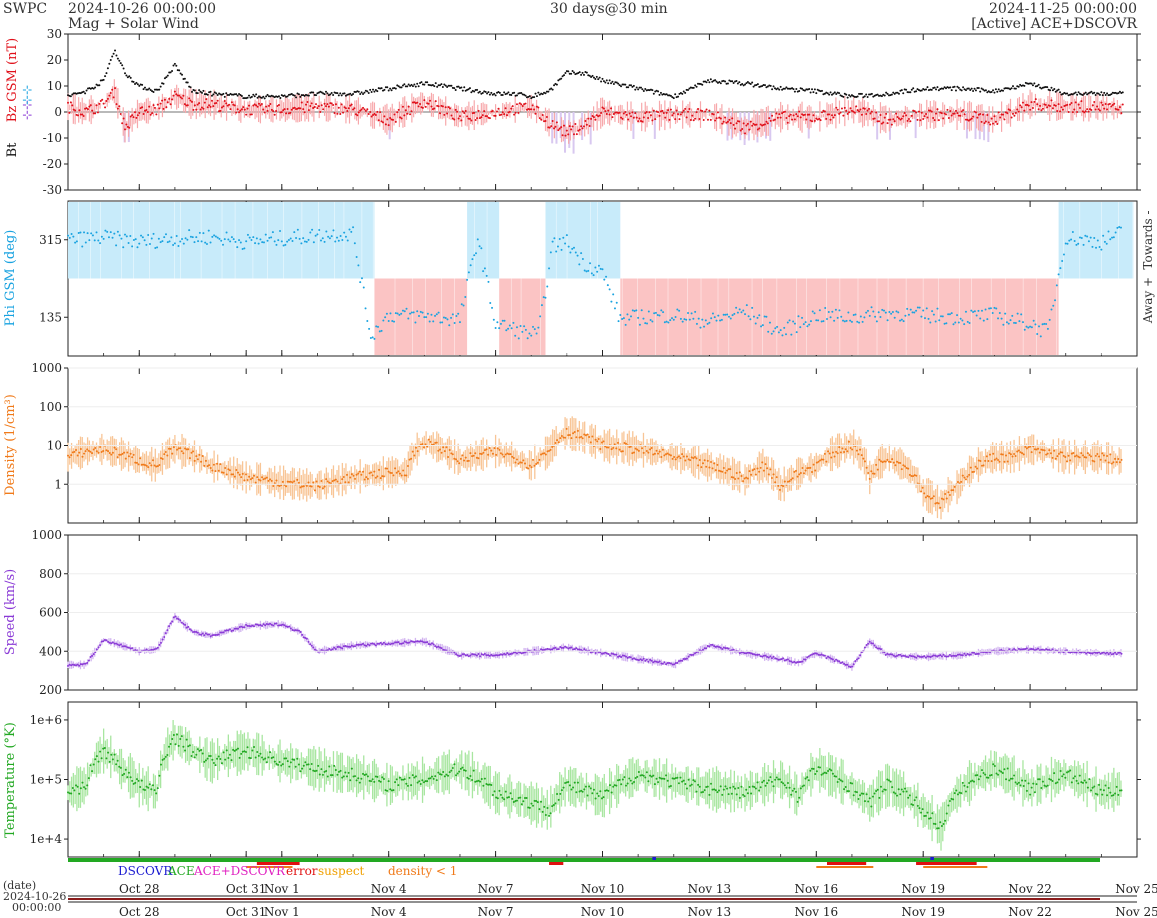 The width and height of the screenshot is (1157, 918). What do you see at coordinates (889, 126) in the screenshot?
I see `bz-south-bar` at bounding box center [889, 126].